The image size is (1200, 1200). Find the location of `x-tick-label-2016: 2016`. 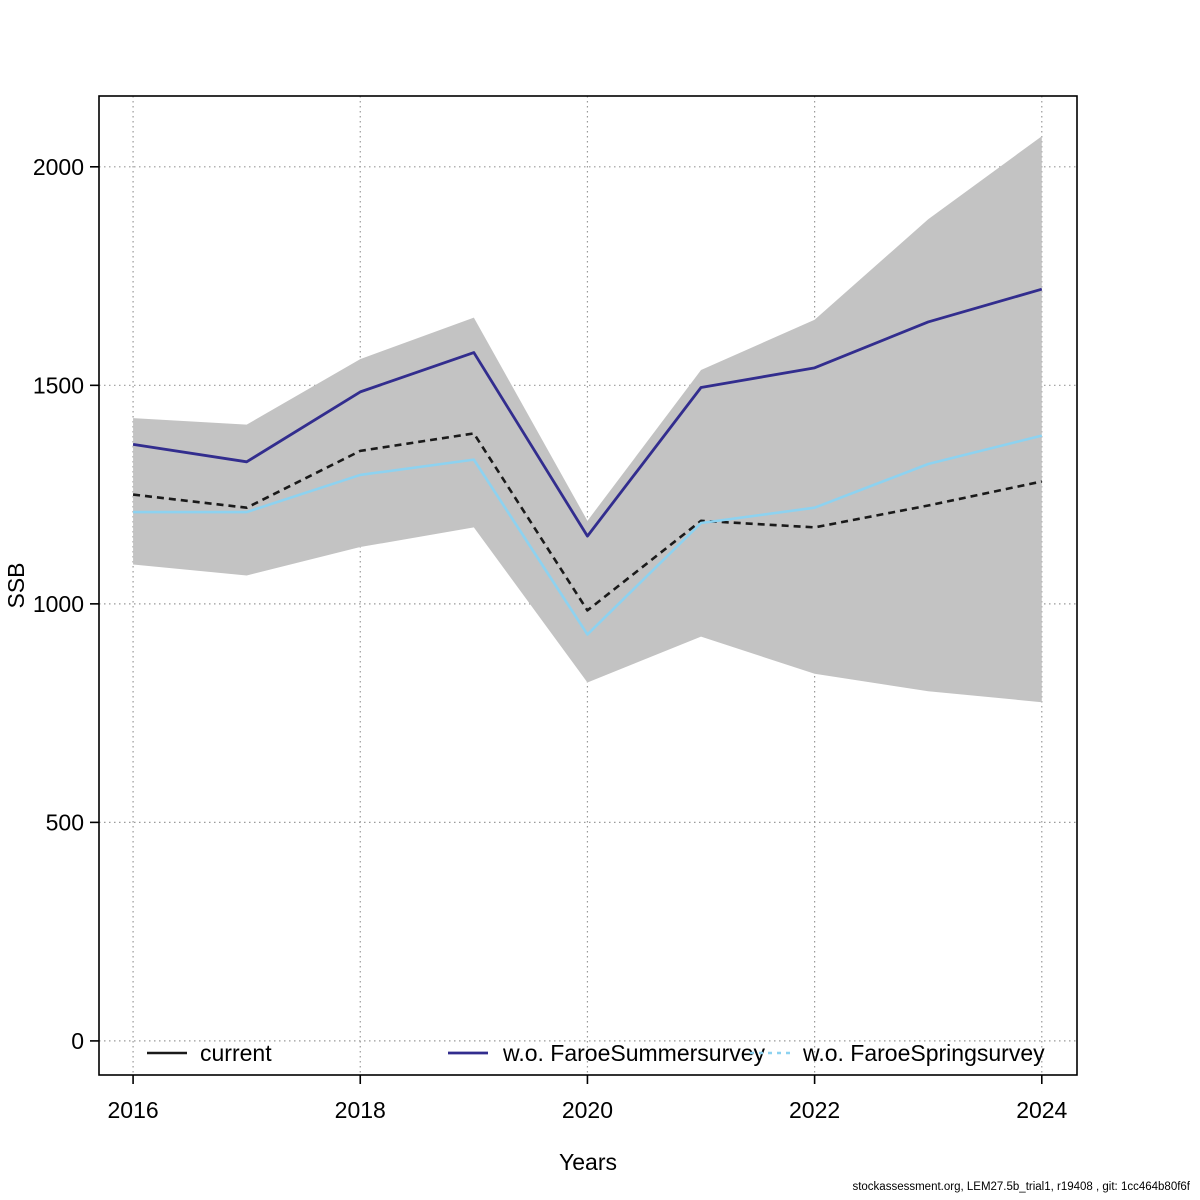

x-tick-label-2016: 2016 is located at coordinates (132, 1110).